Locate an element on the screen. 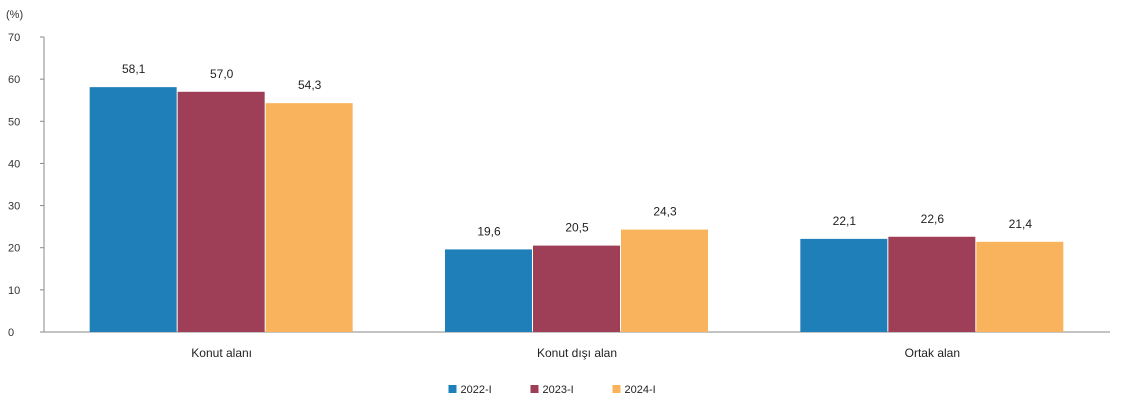 The image size is (1123, 405). data-label: 21,4 is located at coordinates (1021, 224).